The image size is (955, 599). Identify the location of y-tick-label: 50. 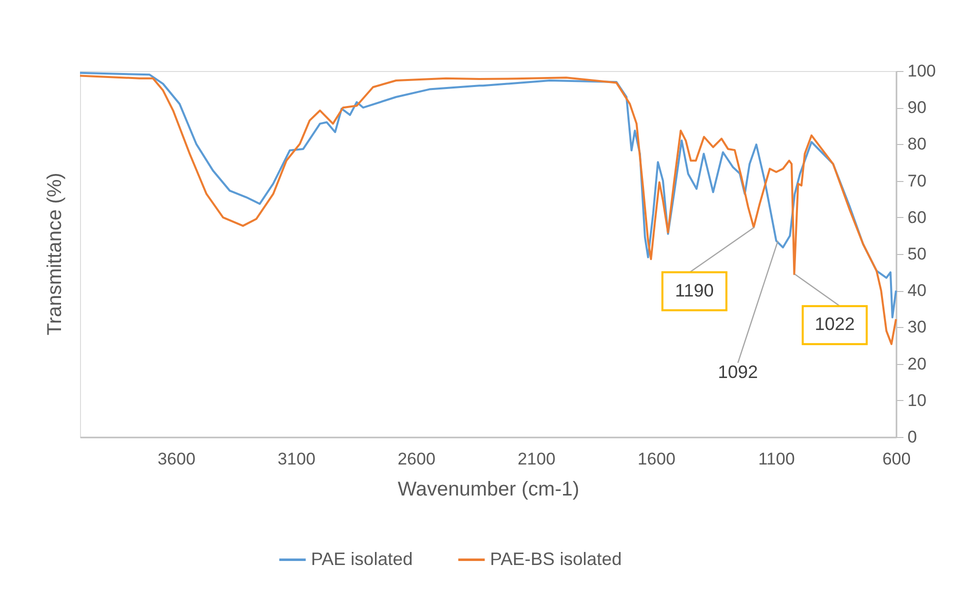
(917, 254).